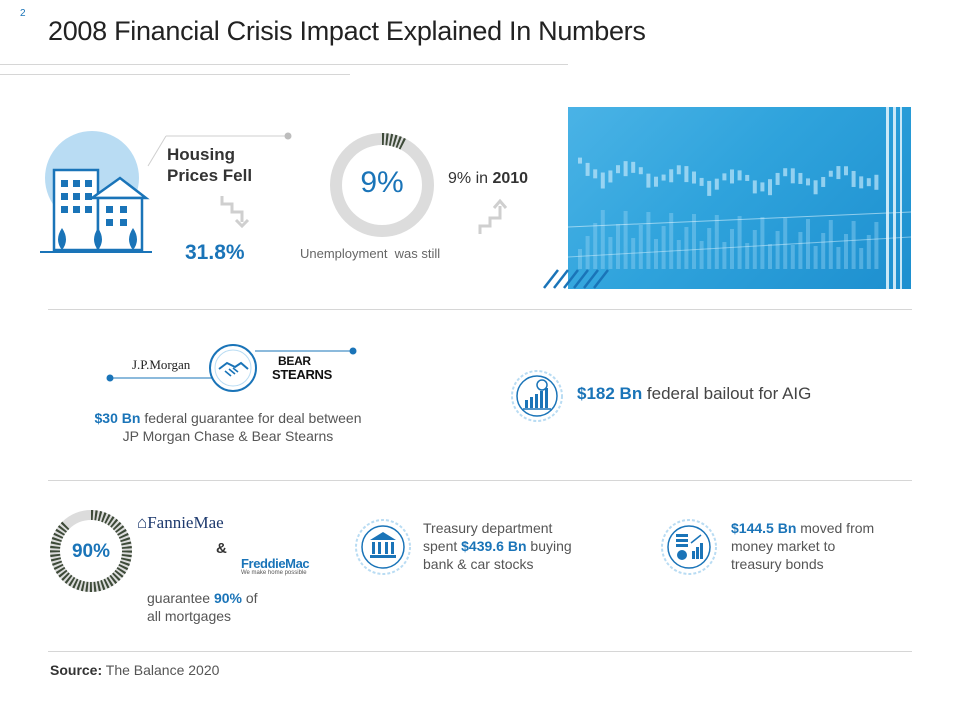 The image size is (960, 720). I want to click on jpmorgan-logo: J.P.Morgan, so click(161, 364).